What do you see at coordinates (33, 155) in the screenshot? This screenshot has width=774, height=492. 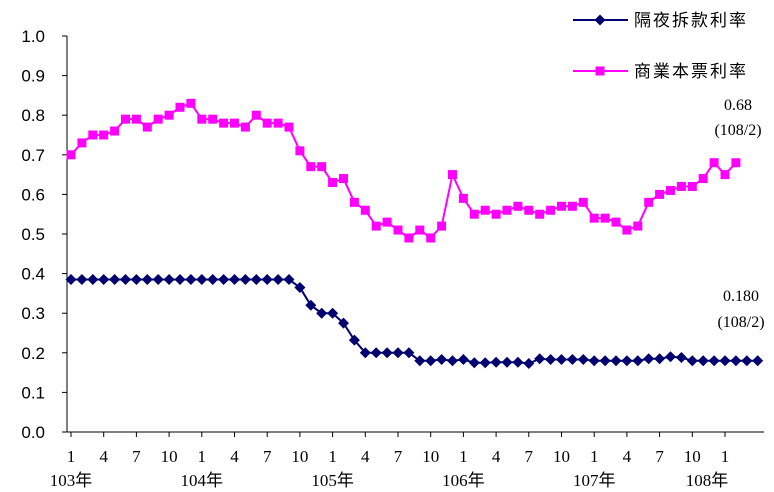 I see `y-tick-label: 0.7` at bounding box center [33, 155].